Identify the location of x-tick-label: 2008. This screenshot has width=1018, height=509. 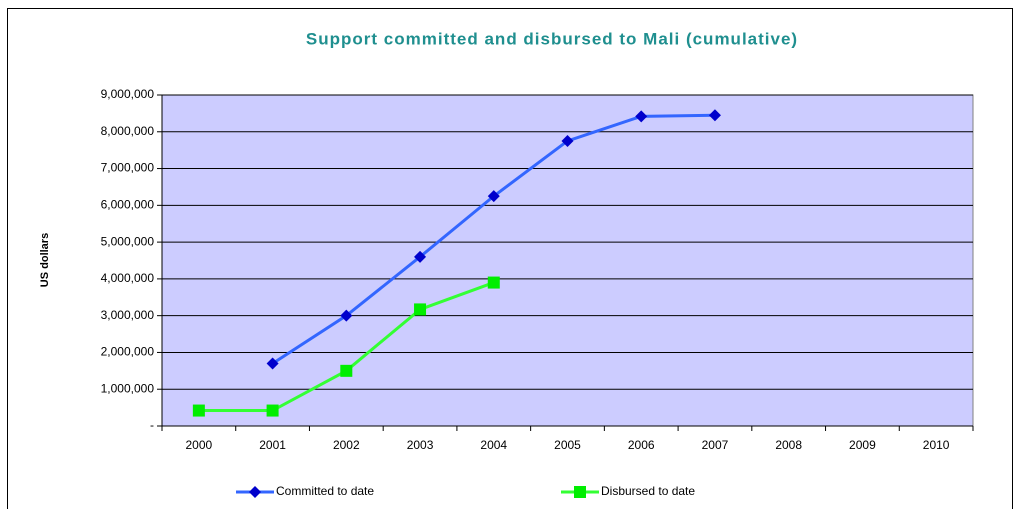
(788, 445).